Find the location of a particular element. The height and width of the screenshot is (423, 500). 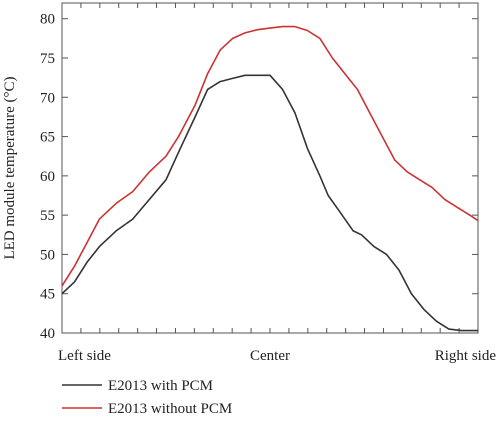

x-tick-label: Left side is located at coordinates (84, 356).